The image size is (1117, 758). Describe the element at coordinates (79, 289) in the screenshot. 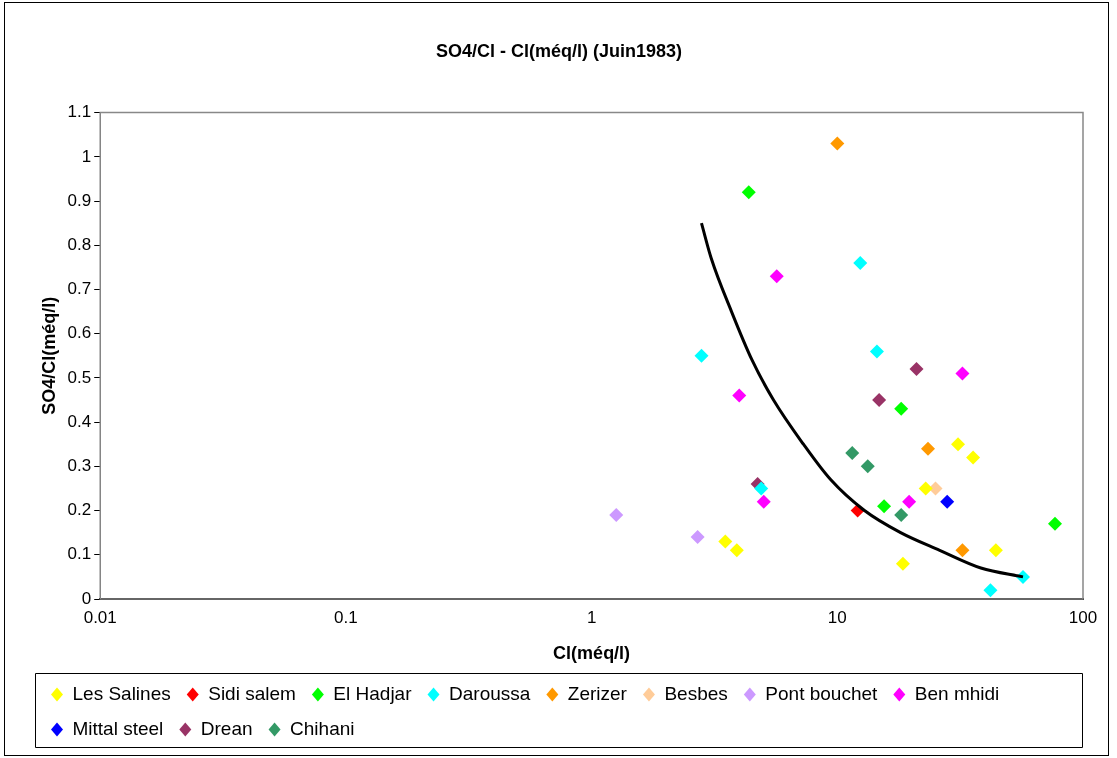

I see `y-tick-label: 0.7` at that location.